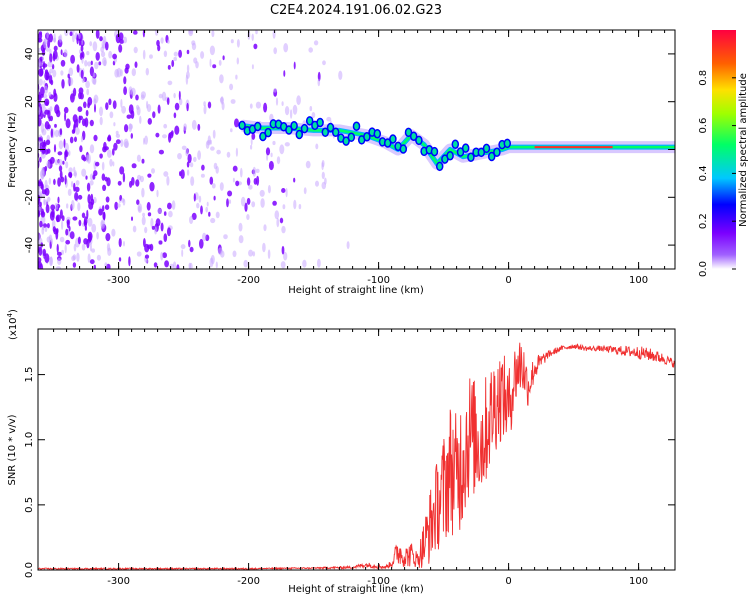  Describe the element at coordinates (356, 290) in the screenshot. I see `spectrogram-xlabel: Height of straight line (km)` at that location.